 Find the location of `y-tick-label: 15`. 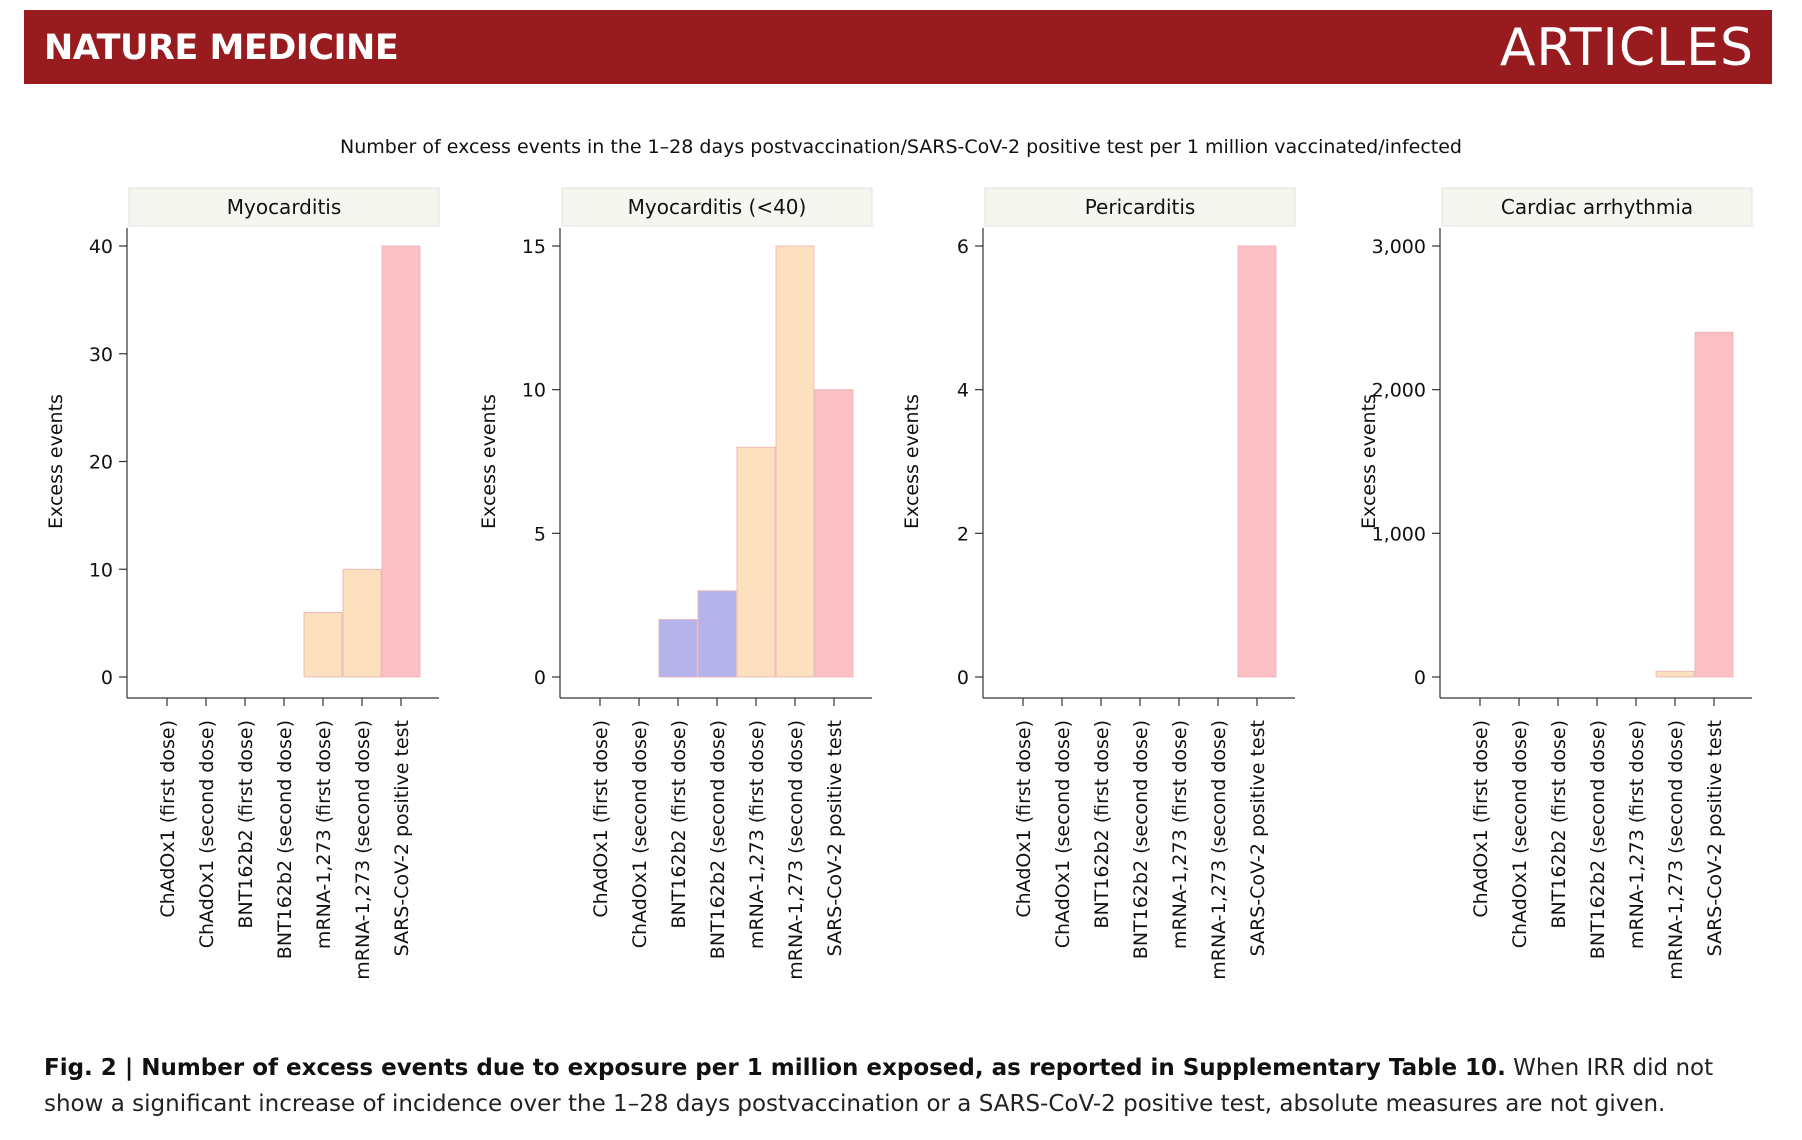

y-tick-label: 15 is located at coordinates (534, 247).